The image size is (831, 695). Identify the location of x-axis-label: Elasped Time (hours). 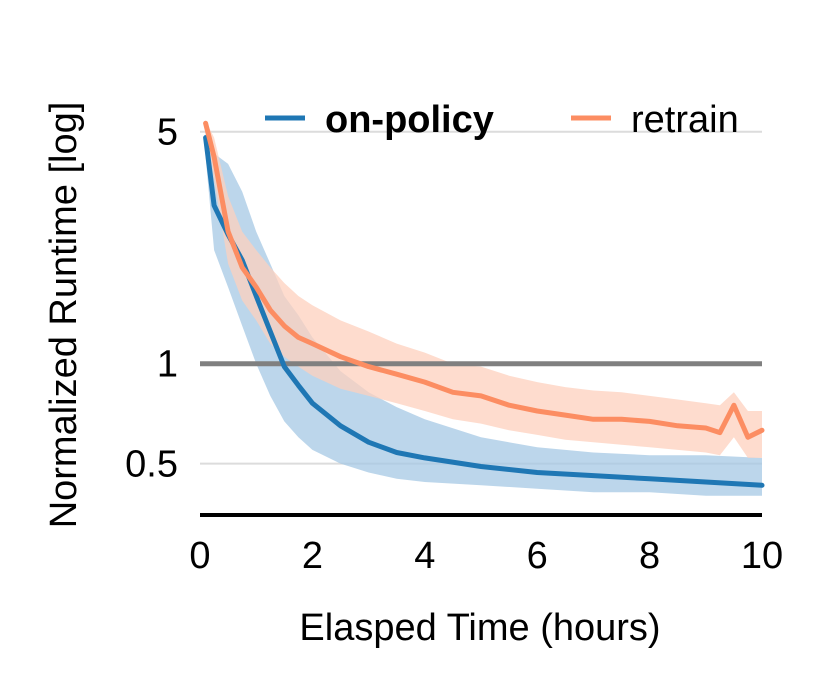
(479, 628).